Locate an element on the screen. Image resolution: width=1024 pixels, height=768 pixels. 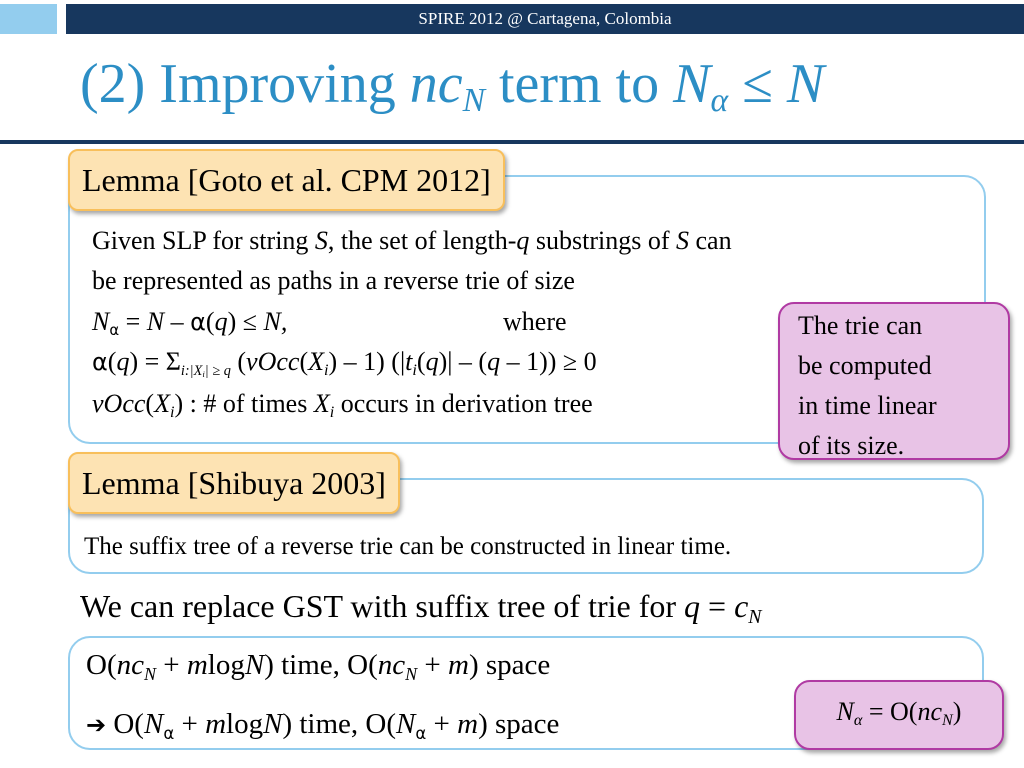
lemma2-heading: Lemma [Shibuya 2003] is located at coordinates (234, 483).